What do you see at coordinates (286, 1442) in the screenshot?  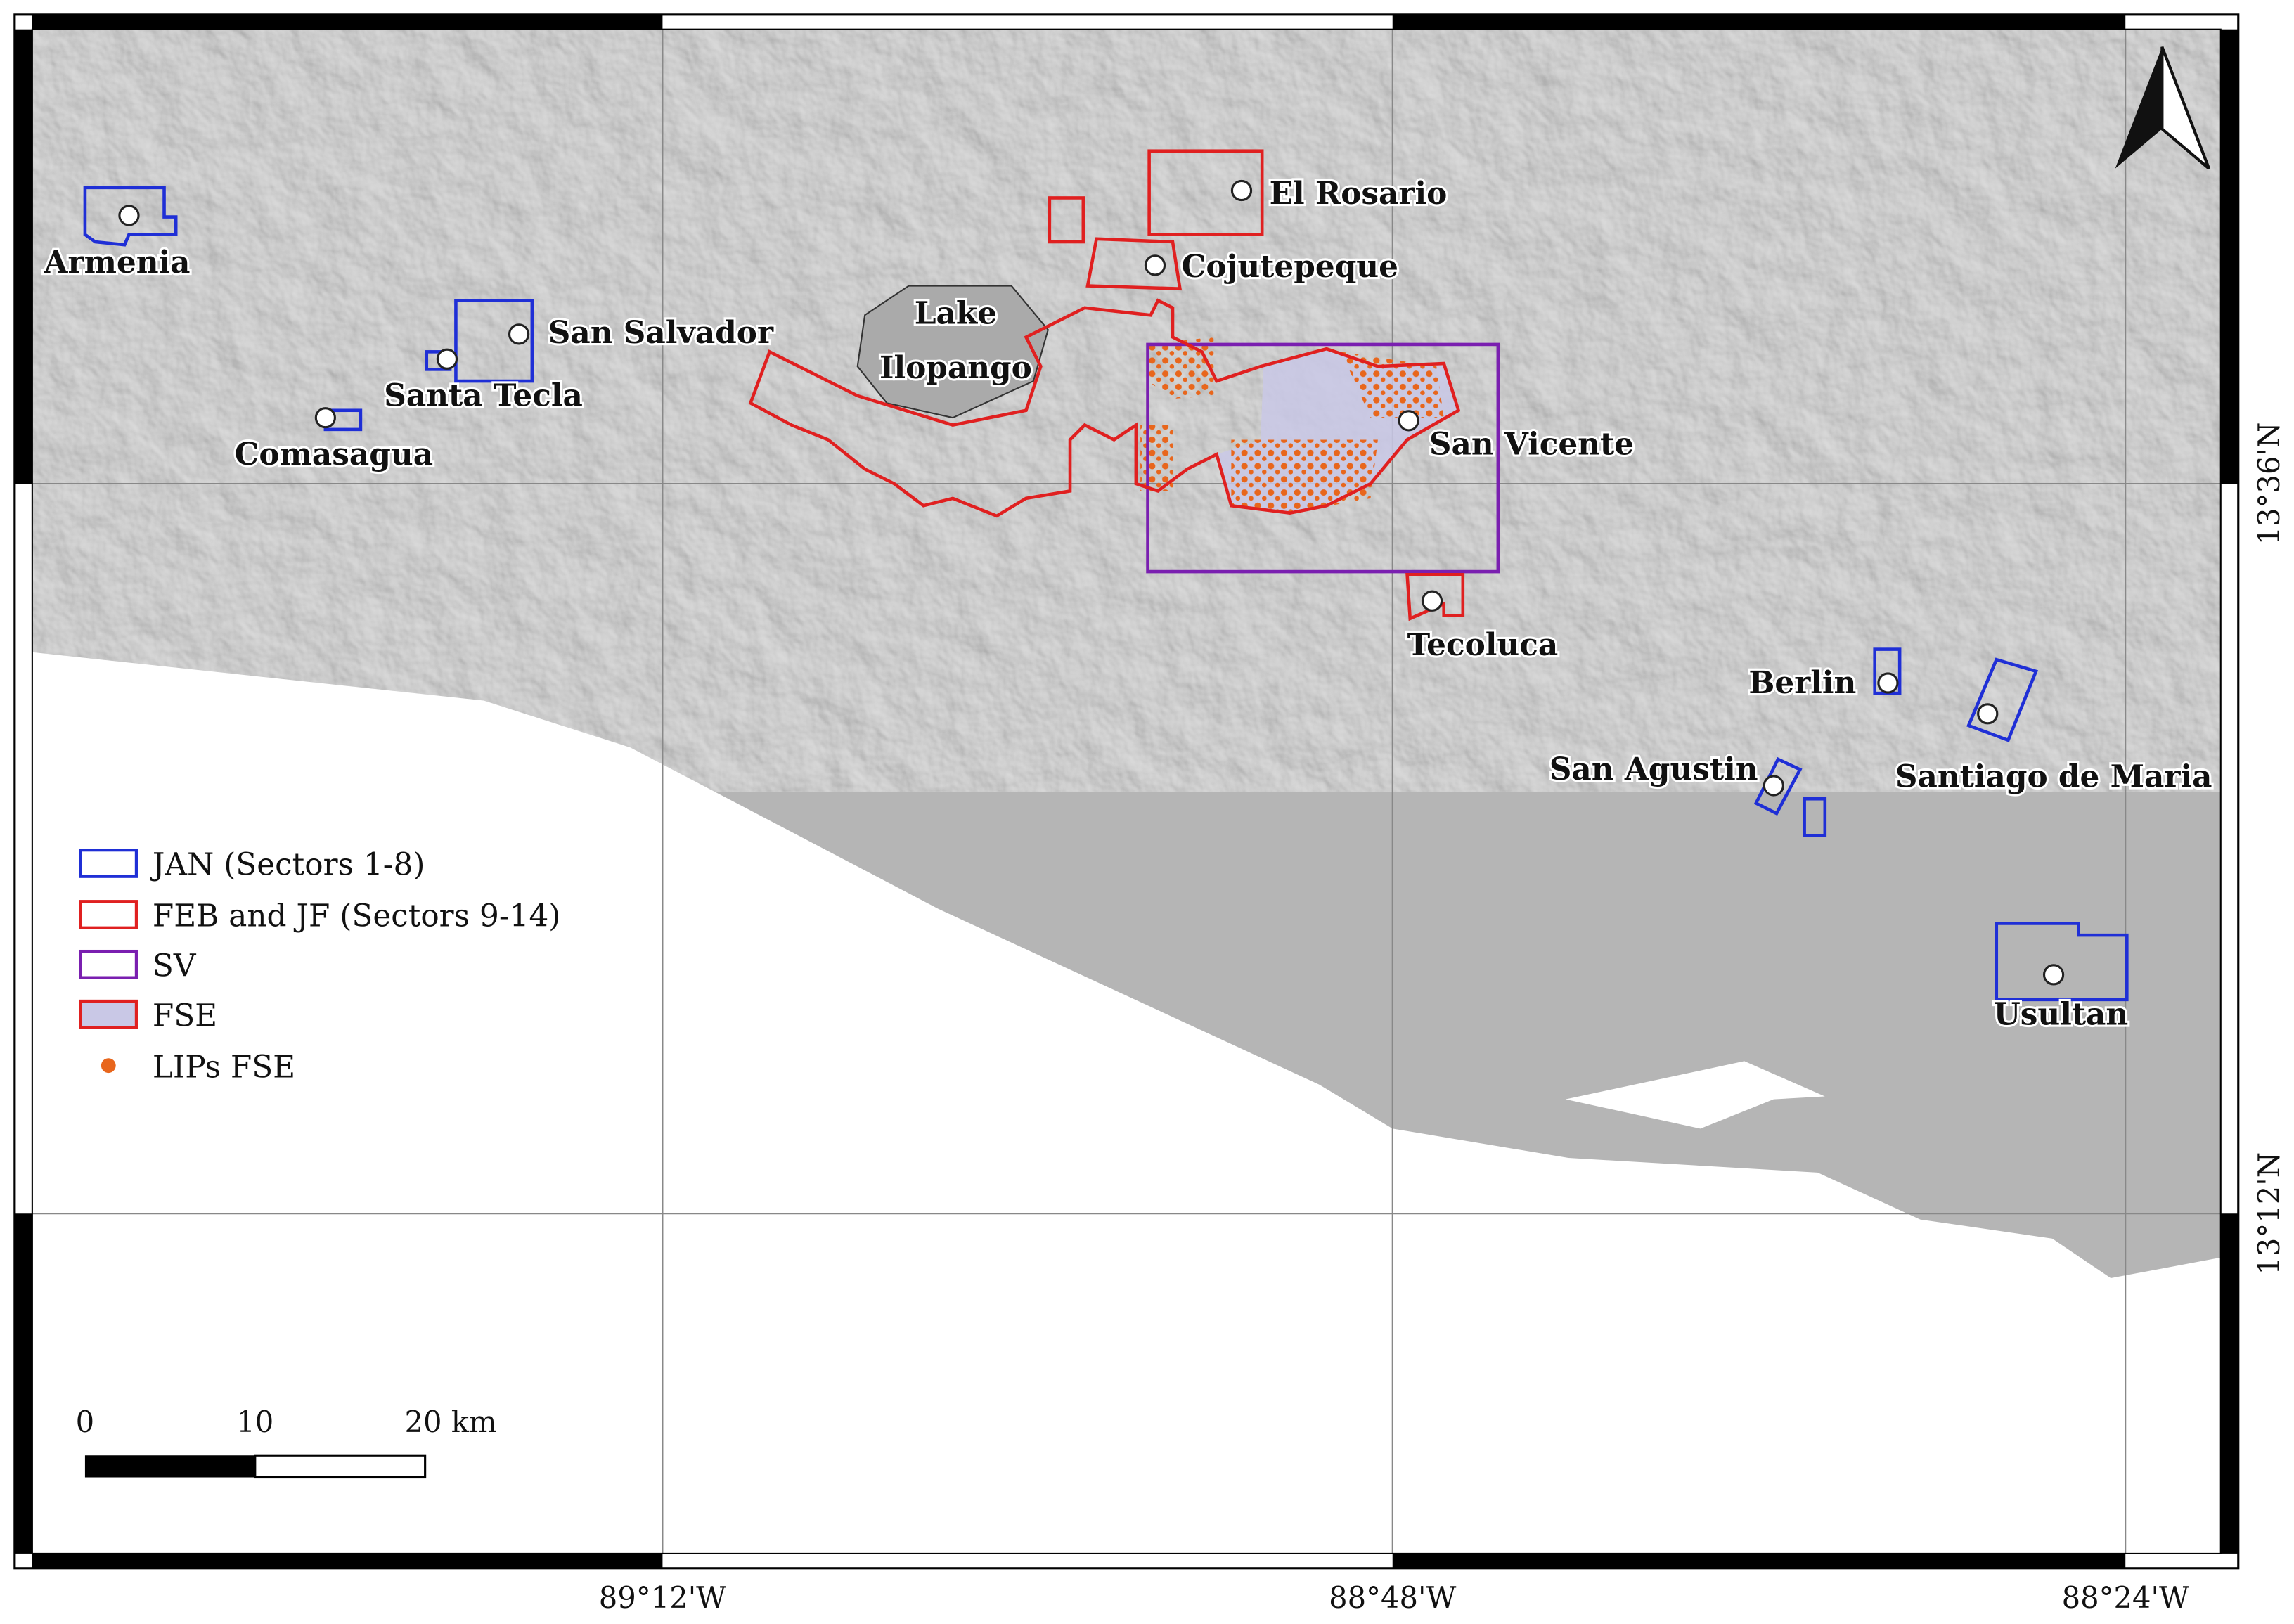 I see `scale-bar: 0 10 20 km` at bounding box center [286, 1442].